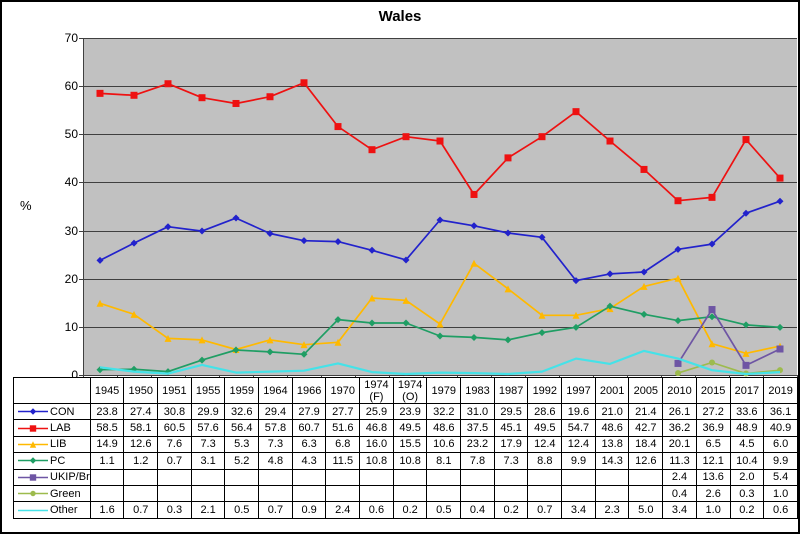 This screenshot has height=534, width=800. What do you see at coordinates (780, 510) in the screenshot?
I see `value-cell: 0.6` at bounding box center [780, 510].